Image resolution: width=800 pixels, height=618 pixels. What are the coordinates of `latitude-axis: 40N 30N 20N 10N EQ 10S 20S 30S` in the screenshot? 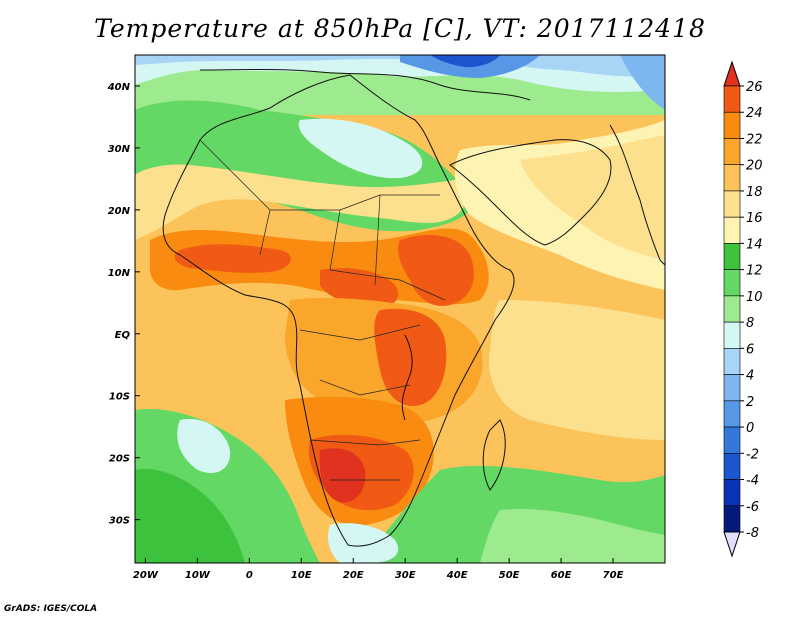 It's located at (123, 304).